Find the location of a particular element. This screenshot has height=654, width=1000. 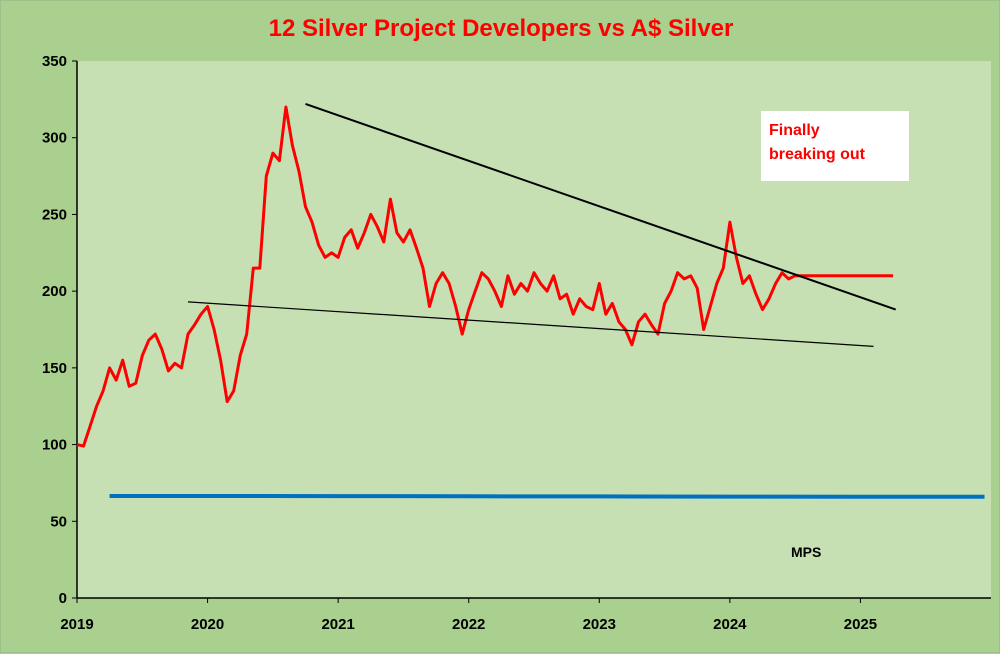

x-tick-label: 2025 is located at coordinates (860, 624).